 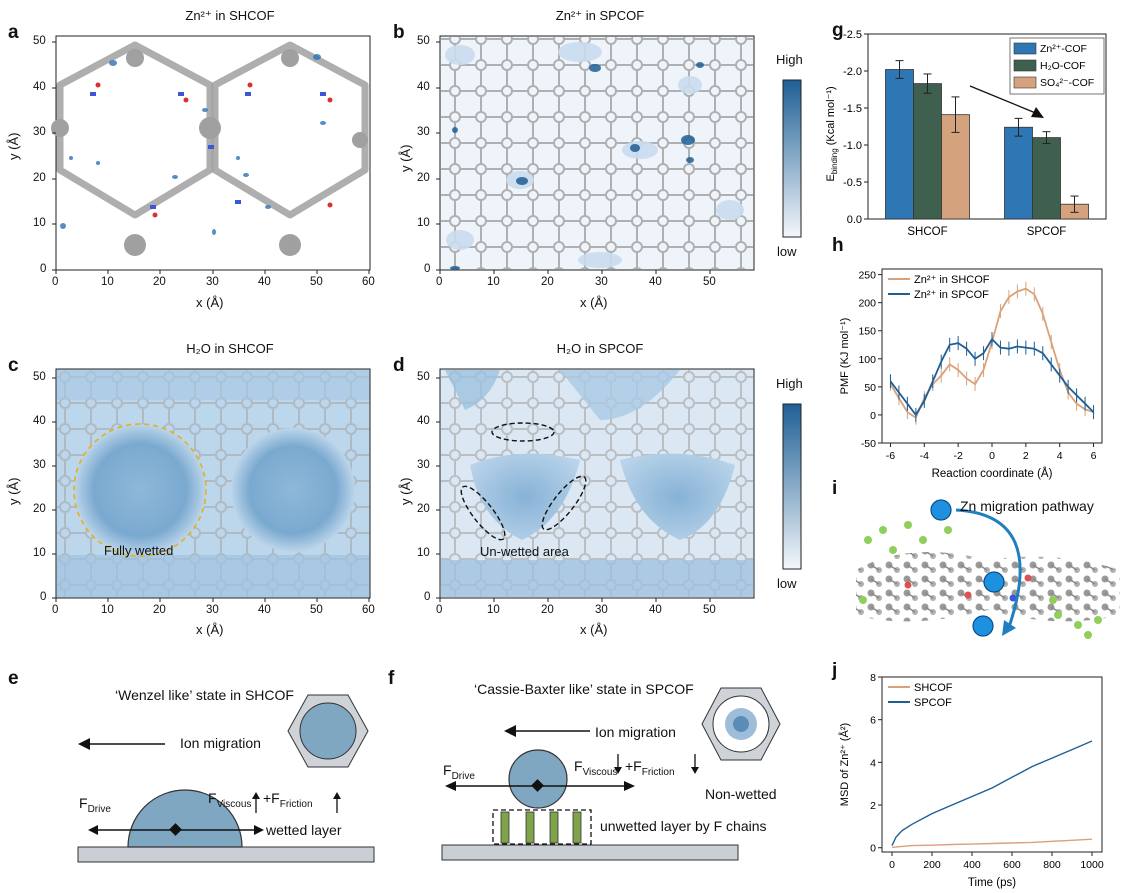 What do you see at coordinates (852, 72) in the screenshot?
I see `g-ytick-label: -2.0` at bounding box center [852, 72].